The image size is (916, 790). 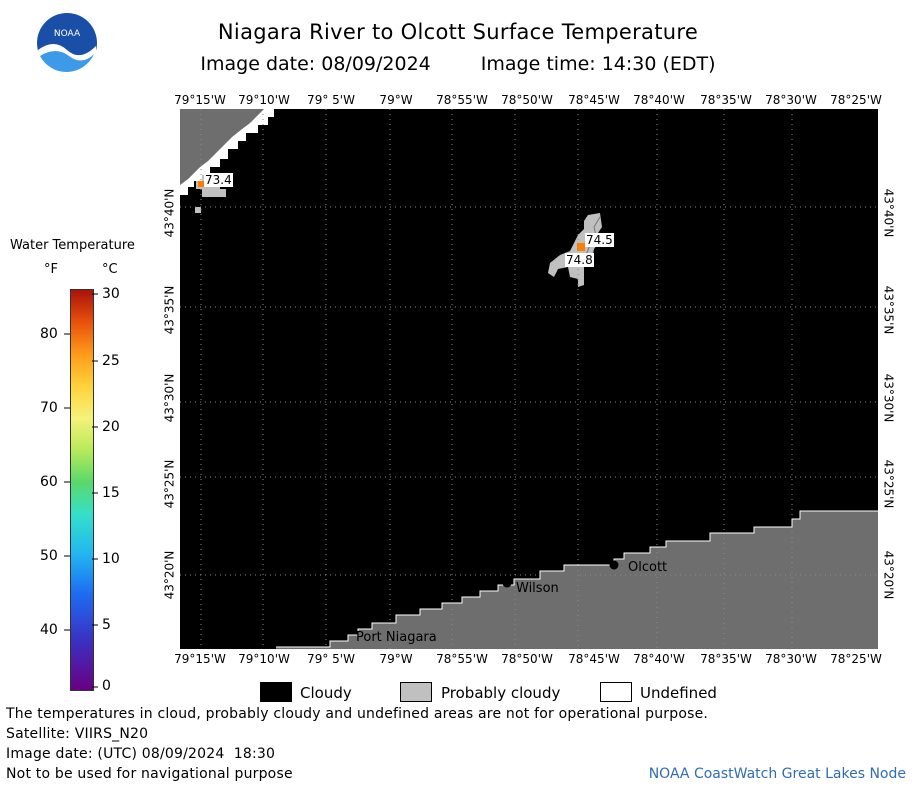 I want to click on legend-swatch-probably-cloudy, so click(x=416, y=692).